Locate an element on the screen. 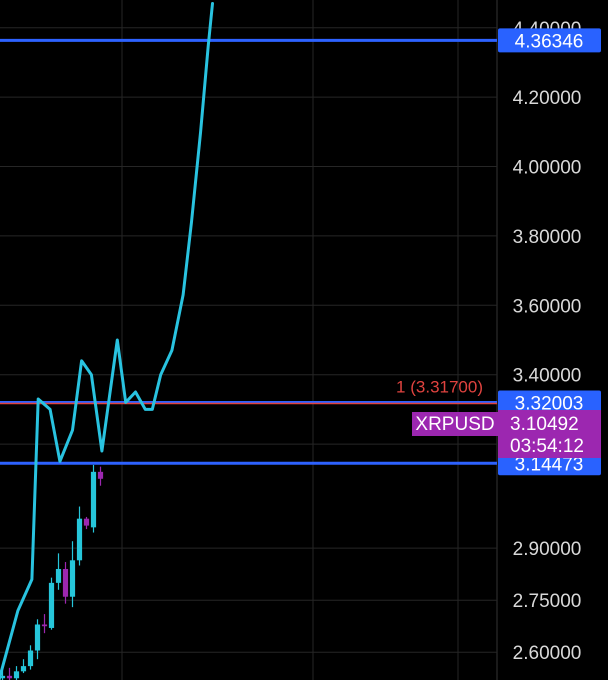  y-tick-label: 4.00000 is located at coordinates (547, 168).